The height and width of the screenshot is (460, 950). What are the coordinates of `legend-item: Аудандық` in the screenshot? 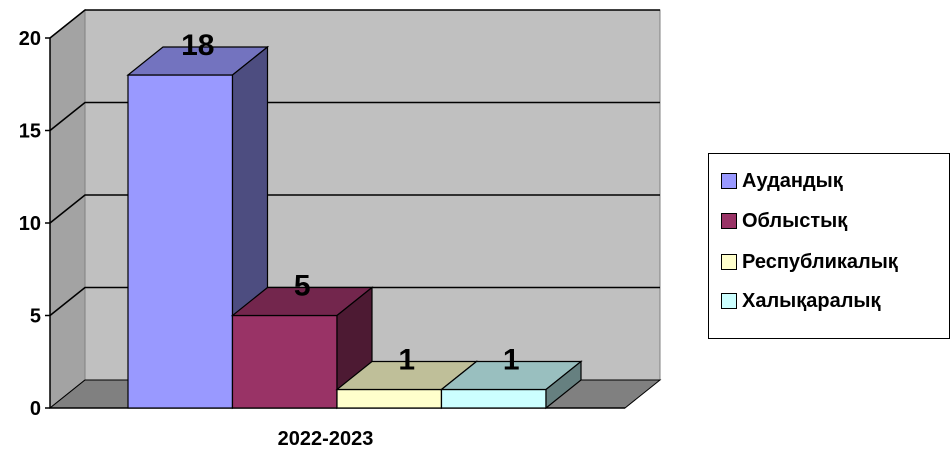 It's located at (782, 181).